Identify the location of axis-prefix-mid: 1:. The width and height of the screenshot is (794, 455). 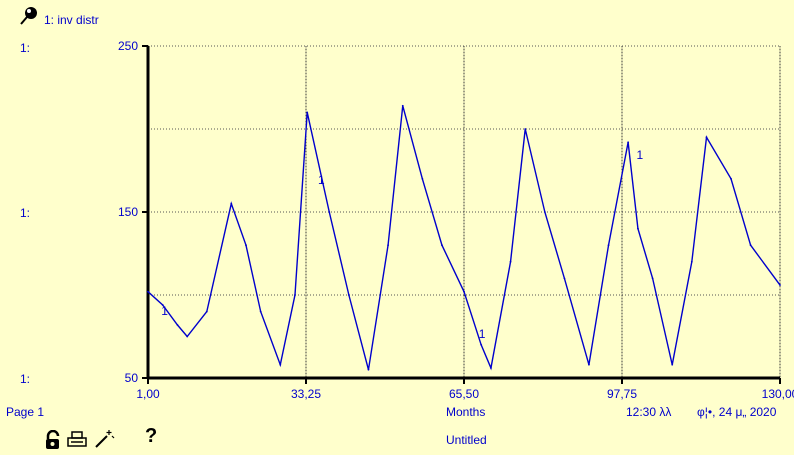
(25, 213).